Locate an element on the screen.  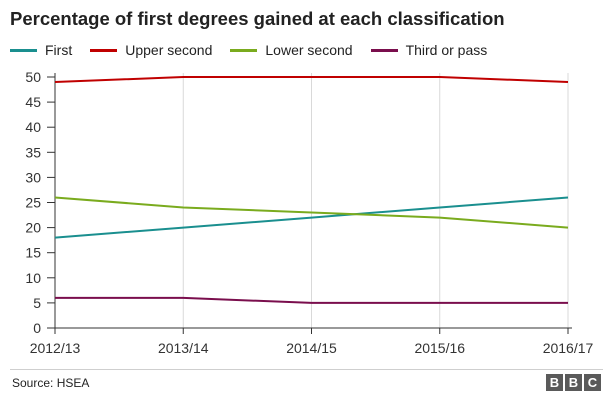
series-line-first is located at coordinates (311, 217).